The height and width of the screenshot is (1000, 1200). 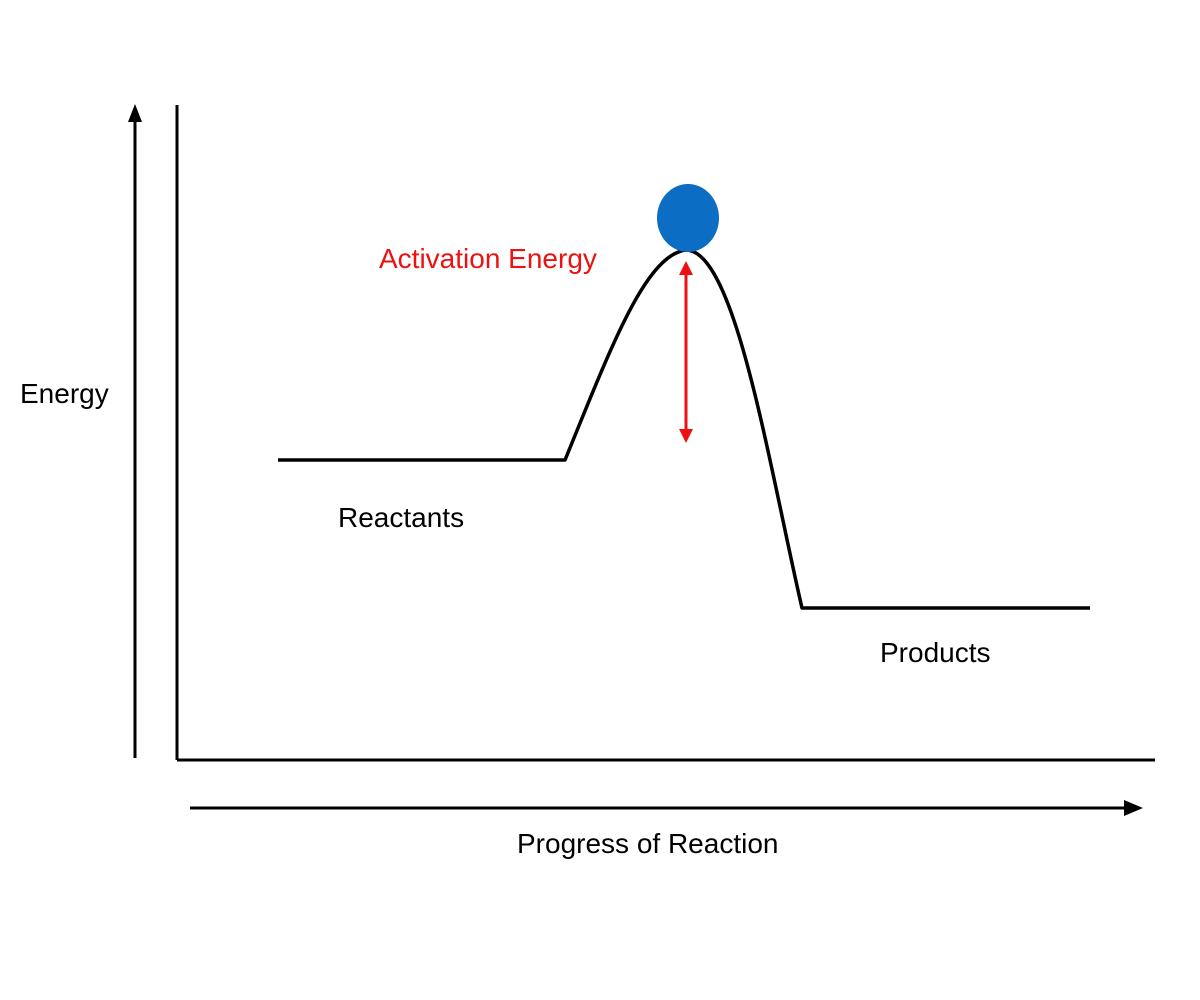 I want to click on x-axis-label: Progress of Reaction, so click(x=647, y=843).